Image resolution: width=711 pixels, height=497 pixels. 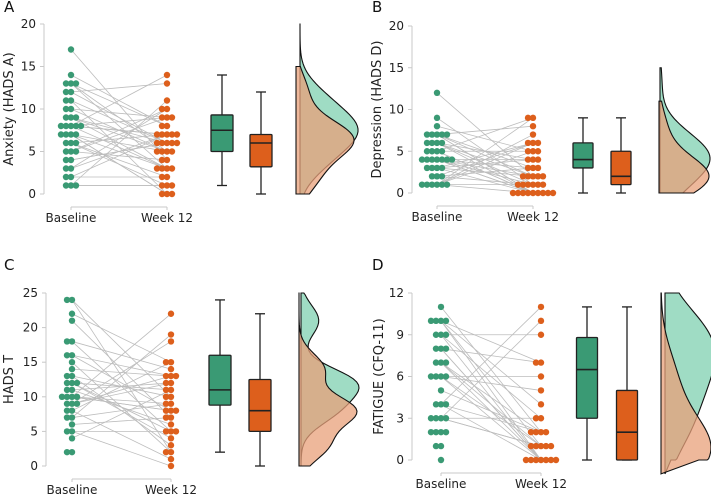 What do you see at coordinates (30, 293) in the screenshot?
I see `y-tick-label: 25` at bounding box center [30, 293].